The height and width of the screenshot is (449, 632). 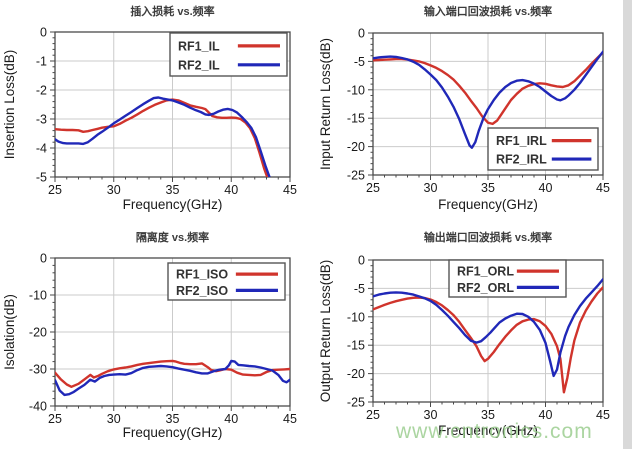 I want to click on y-axis-label: Input Return Loss(dB), so click(x=325, y=104).